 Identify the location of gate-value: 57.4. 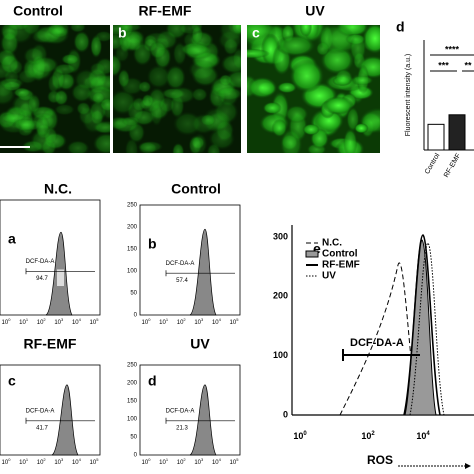
(182, 281).